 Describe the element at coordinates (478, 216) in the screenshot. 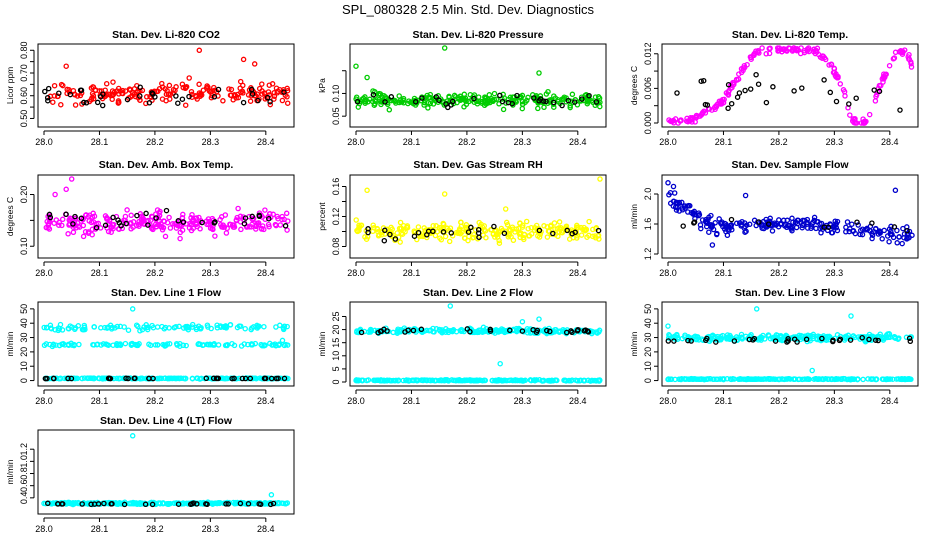

I see `plot-frame` at that location.